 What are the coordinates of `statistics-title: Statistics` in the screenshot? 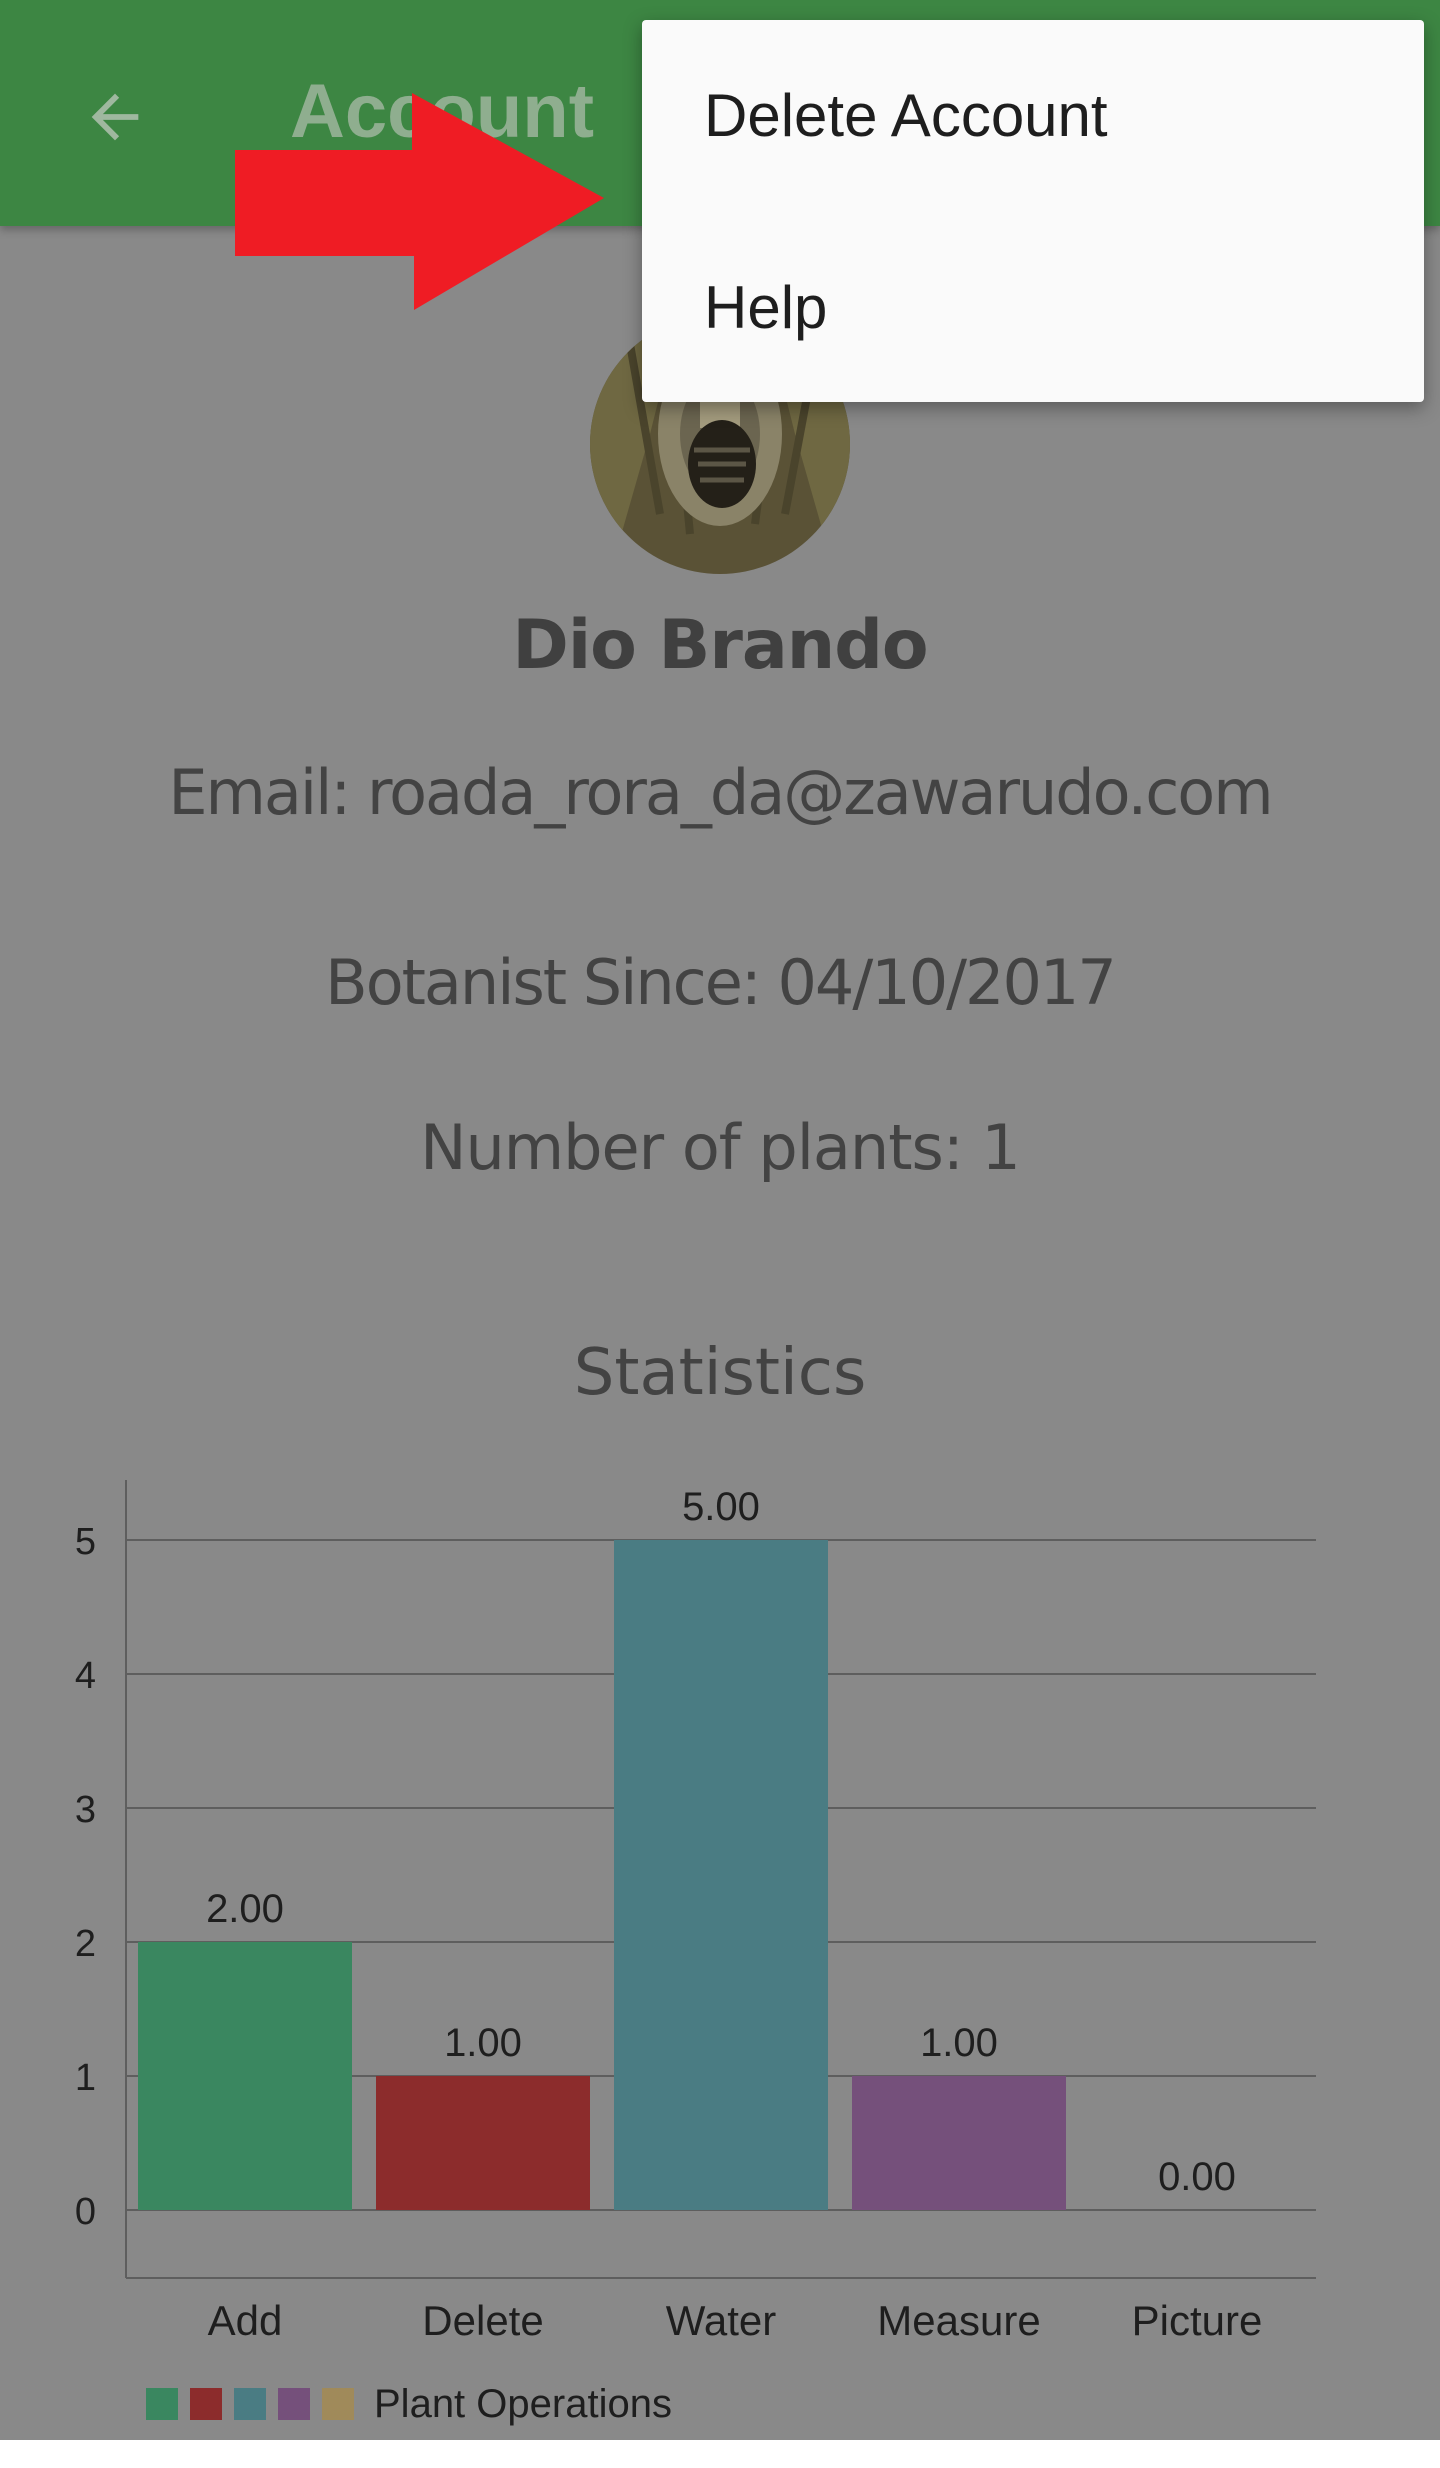 It's located at (720, 1373).